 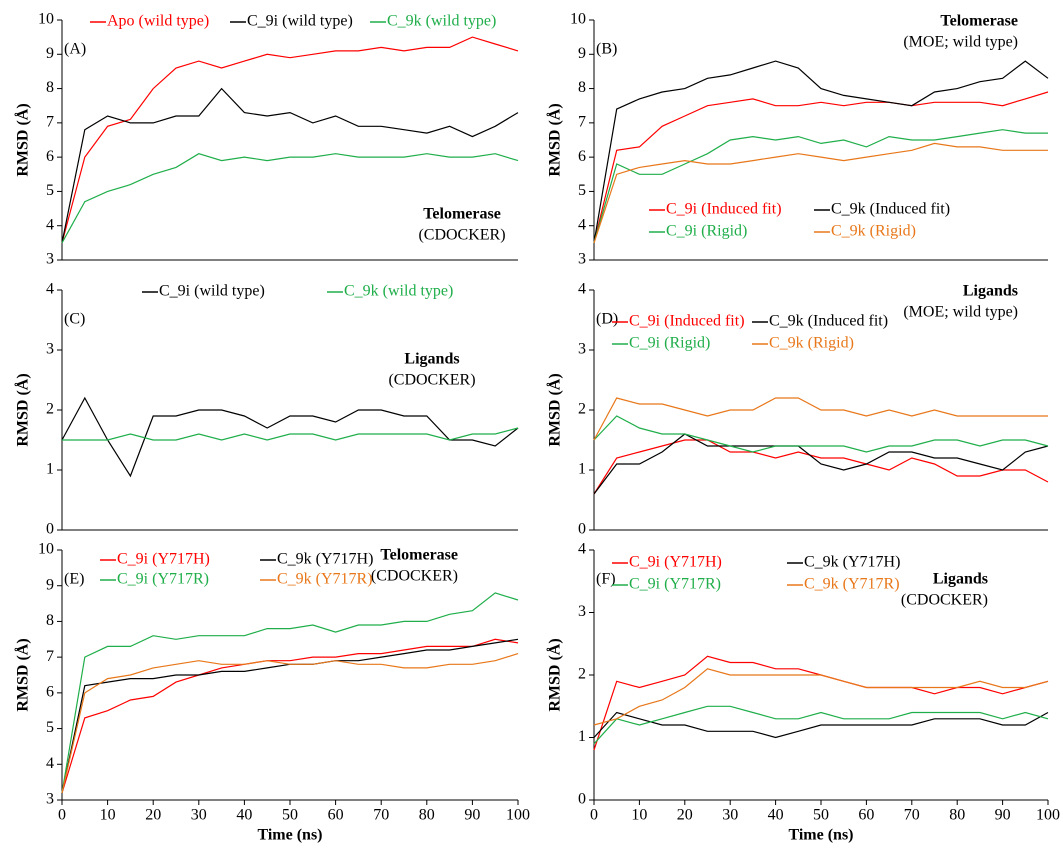 What do you see at coordinates (472, 815) in the screenshot?
I see `x-tick-label: 90` at bounding box center [472, 815].